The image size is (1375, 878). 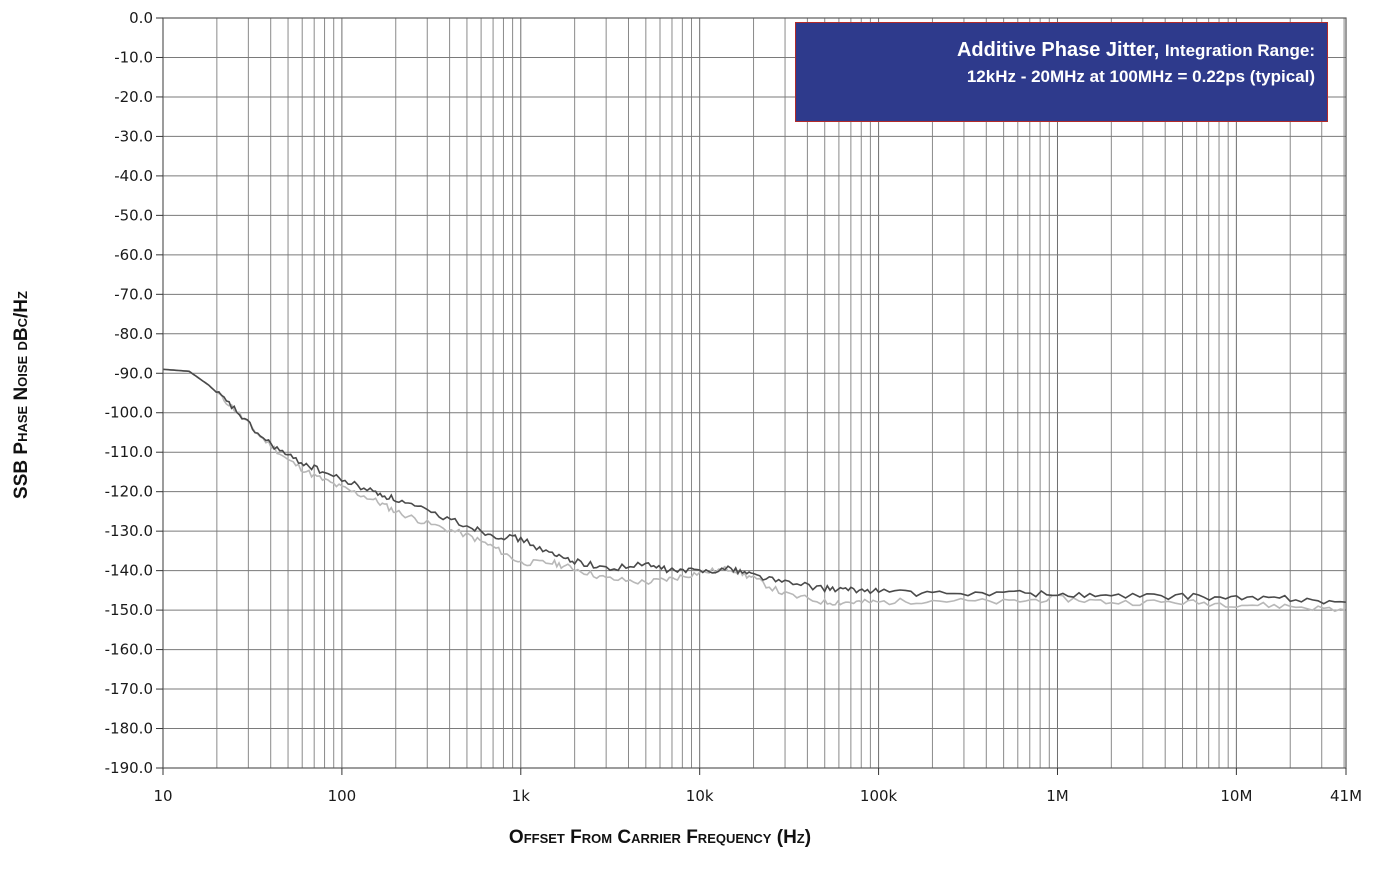 I want to click on y-tick-label: -50.0, so click(x=133, y=215).